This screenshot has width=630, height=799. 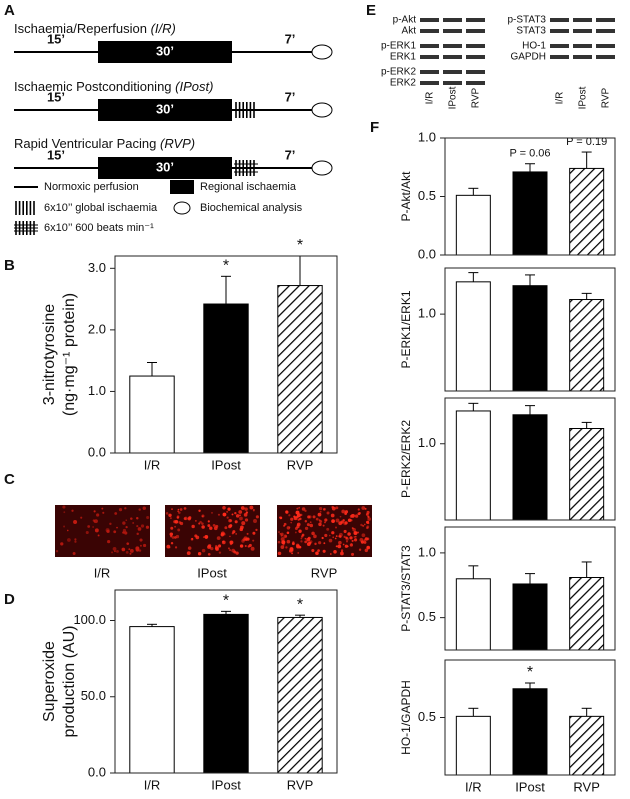 I want to click on protocol-title: Ischaemic Postconditioning (IPost), so click(x=113, y=86).